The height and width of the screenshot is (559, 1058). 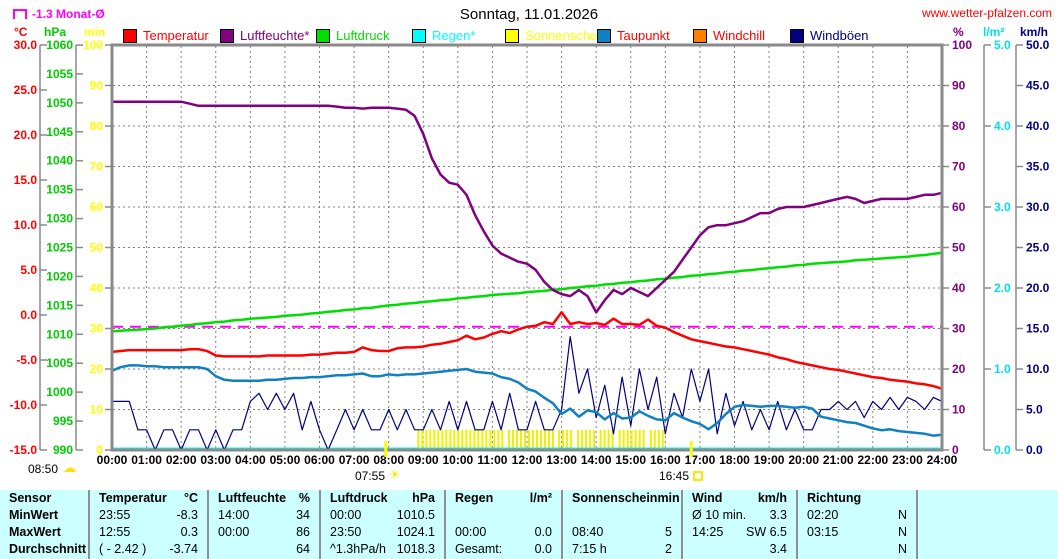 I want to click on table-cell: Luftdruck, so click(x=359, y=498).